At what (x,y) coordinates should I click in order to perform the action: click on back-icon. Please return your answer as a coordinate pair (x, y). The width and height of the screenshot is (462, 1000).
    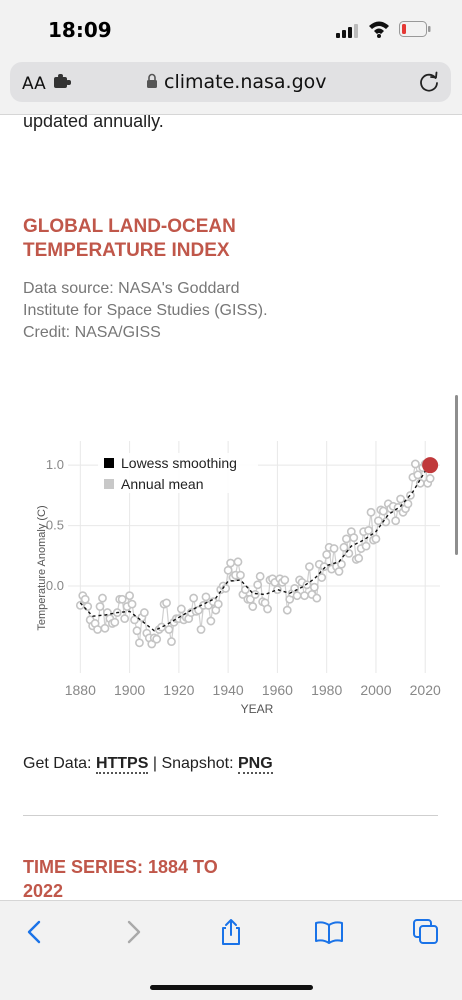
    Looking at the image, I should click on (35, 932).